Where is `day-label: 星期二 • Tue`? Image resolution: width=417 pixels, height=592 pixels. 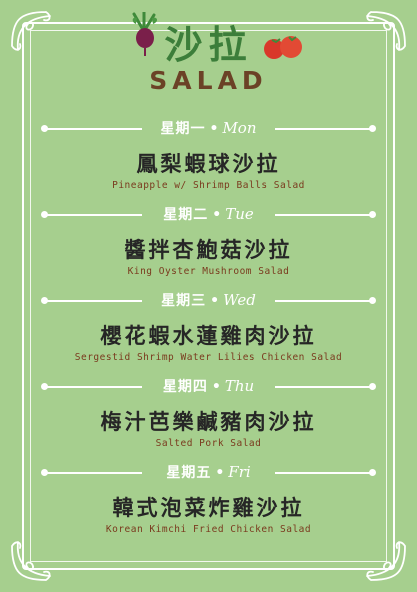 day-label: 星期二 • Tue is located at coordinates (208, 214).